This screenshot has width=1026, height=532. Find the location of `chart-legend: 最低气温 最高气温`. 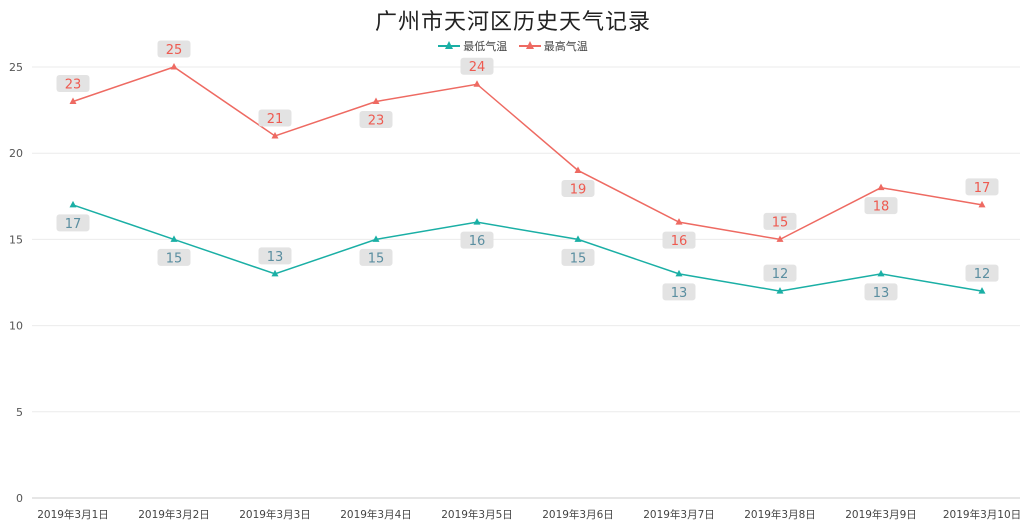

chart-legend: 最低气温 最高气温 is located at coordinates (513, 46).